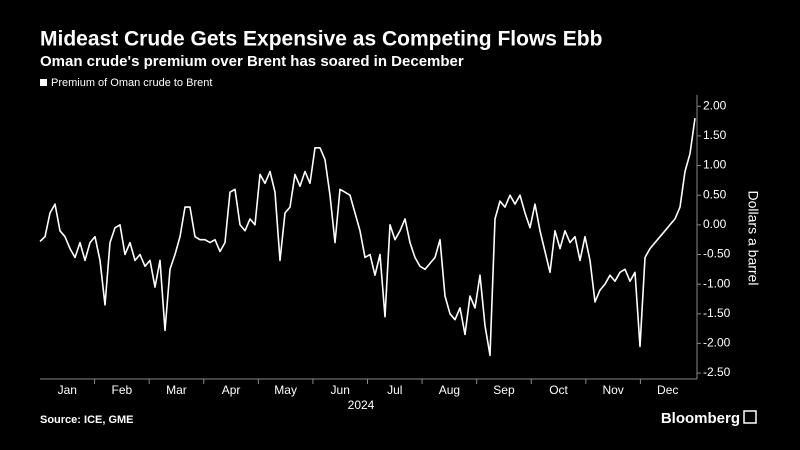 The width and height of the screenshot is (800, 450). Describe the element at coordinates (700, 418) in the screenshot. I see `brand: Bloomberg` at that location.